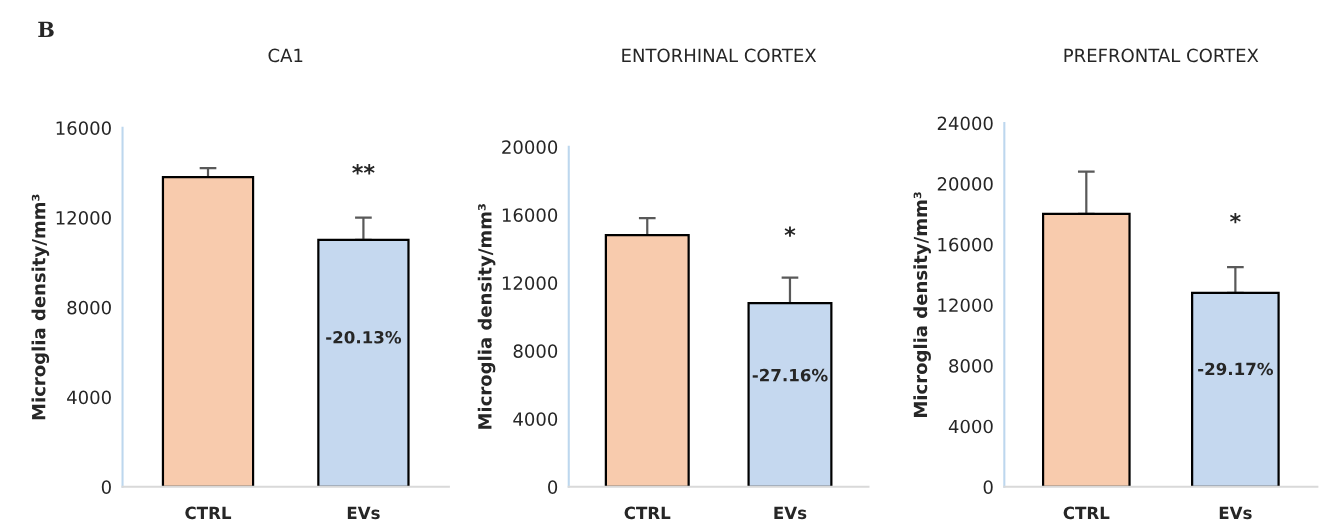 The image size is (1332, 528). Describe the element at coordinates (790, 375) in the screenshot. I see `annotation: -27.16%` at that location.